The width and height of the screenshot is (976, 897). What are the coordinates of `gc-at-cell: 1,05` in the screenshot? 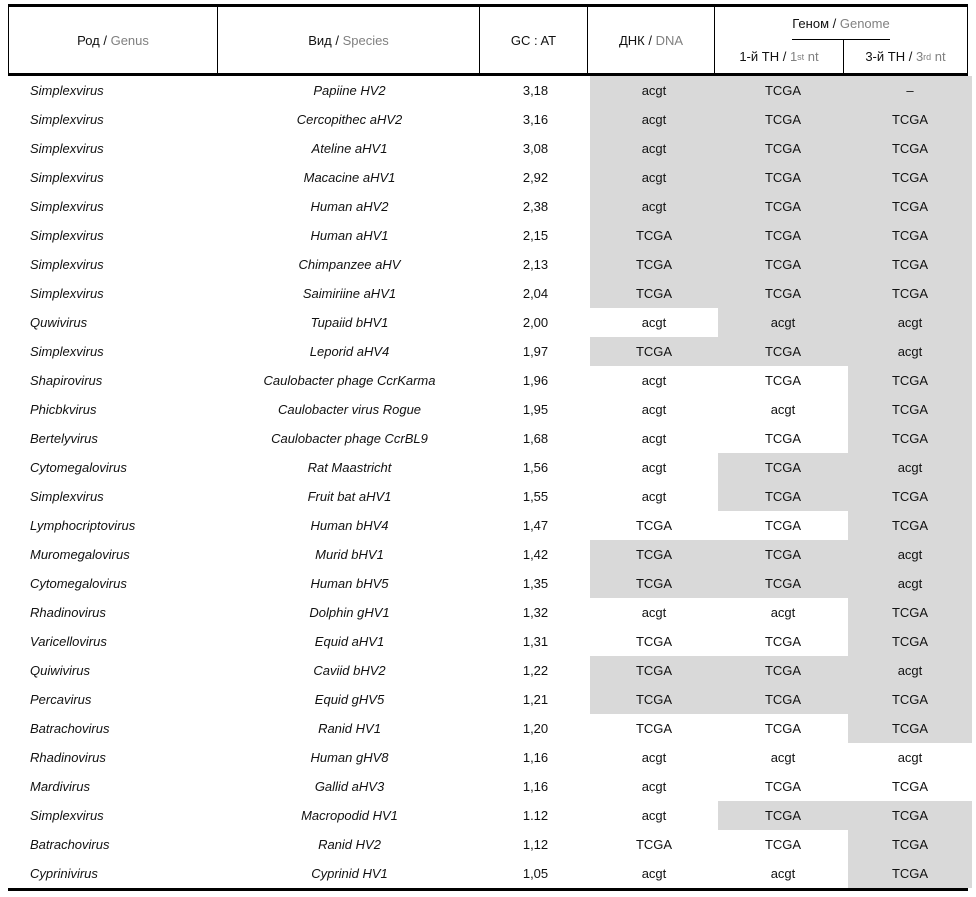 It's located at (535, 873).